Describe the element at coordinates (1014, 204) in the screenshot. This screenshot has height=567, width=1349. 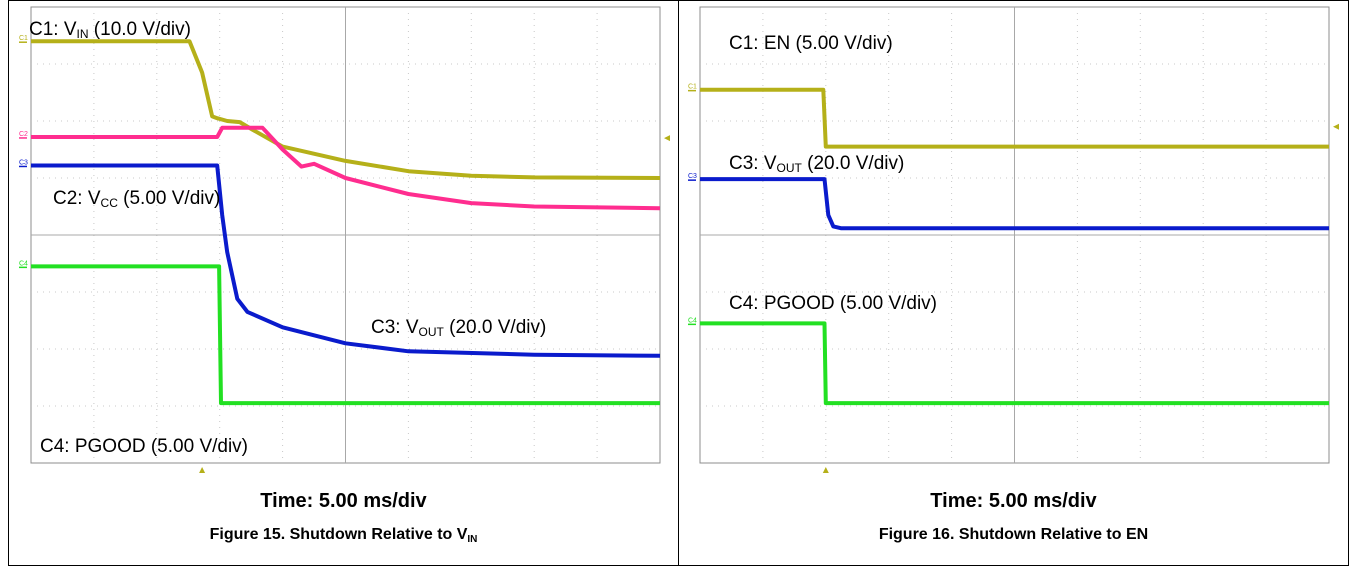
I see `trace-c3` at that location.